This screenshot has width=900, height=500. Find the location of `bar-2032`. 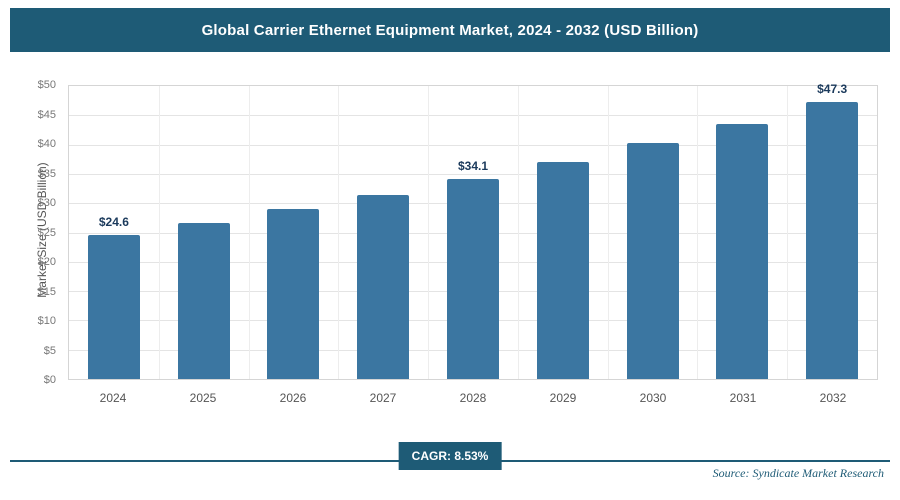

bar-2032 is located at coordinates (832, 240).